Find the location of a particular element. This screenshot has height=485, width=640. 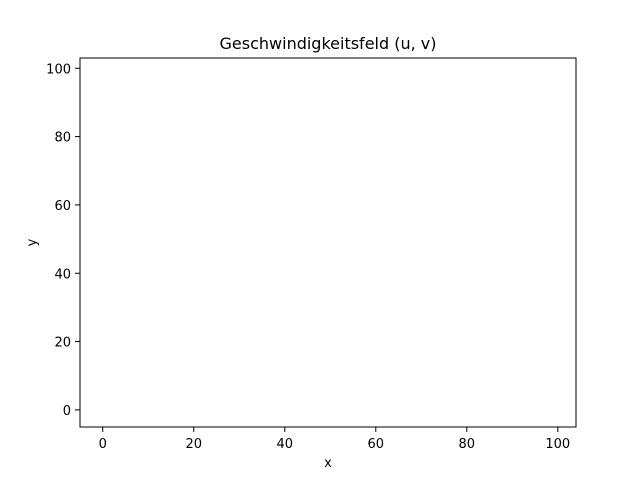

y-axis-label: y is located at coordinates (32, 242).